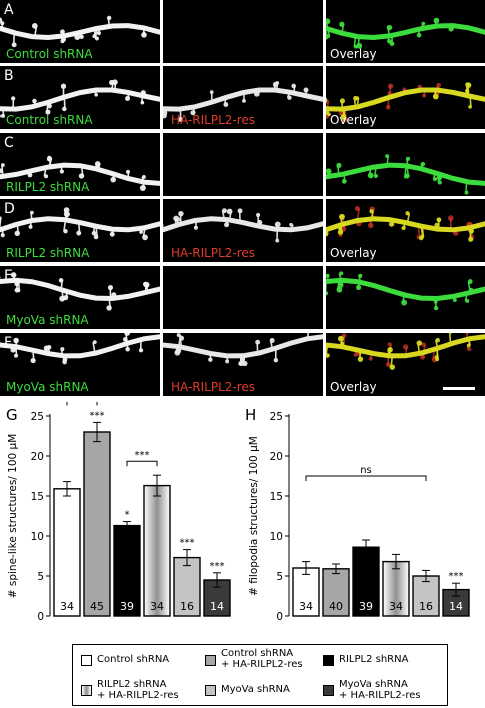 The height and width of the screenshot is (708, 485). What do you see at coordinates (276, 457) in the screenshot?
I see `y-tick-label: 20` at bounding box center [276, 457].